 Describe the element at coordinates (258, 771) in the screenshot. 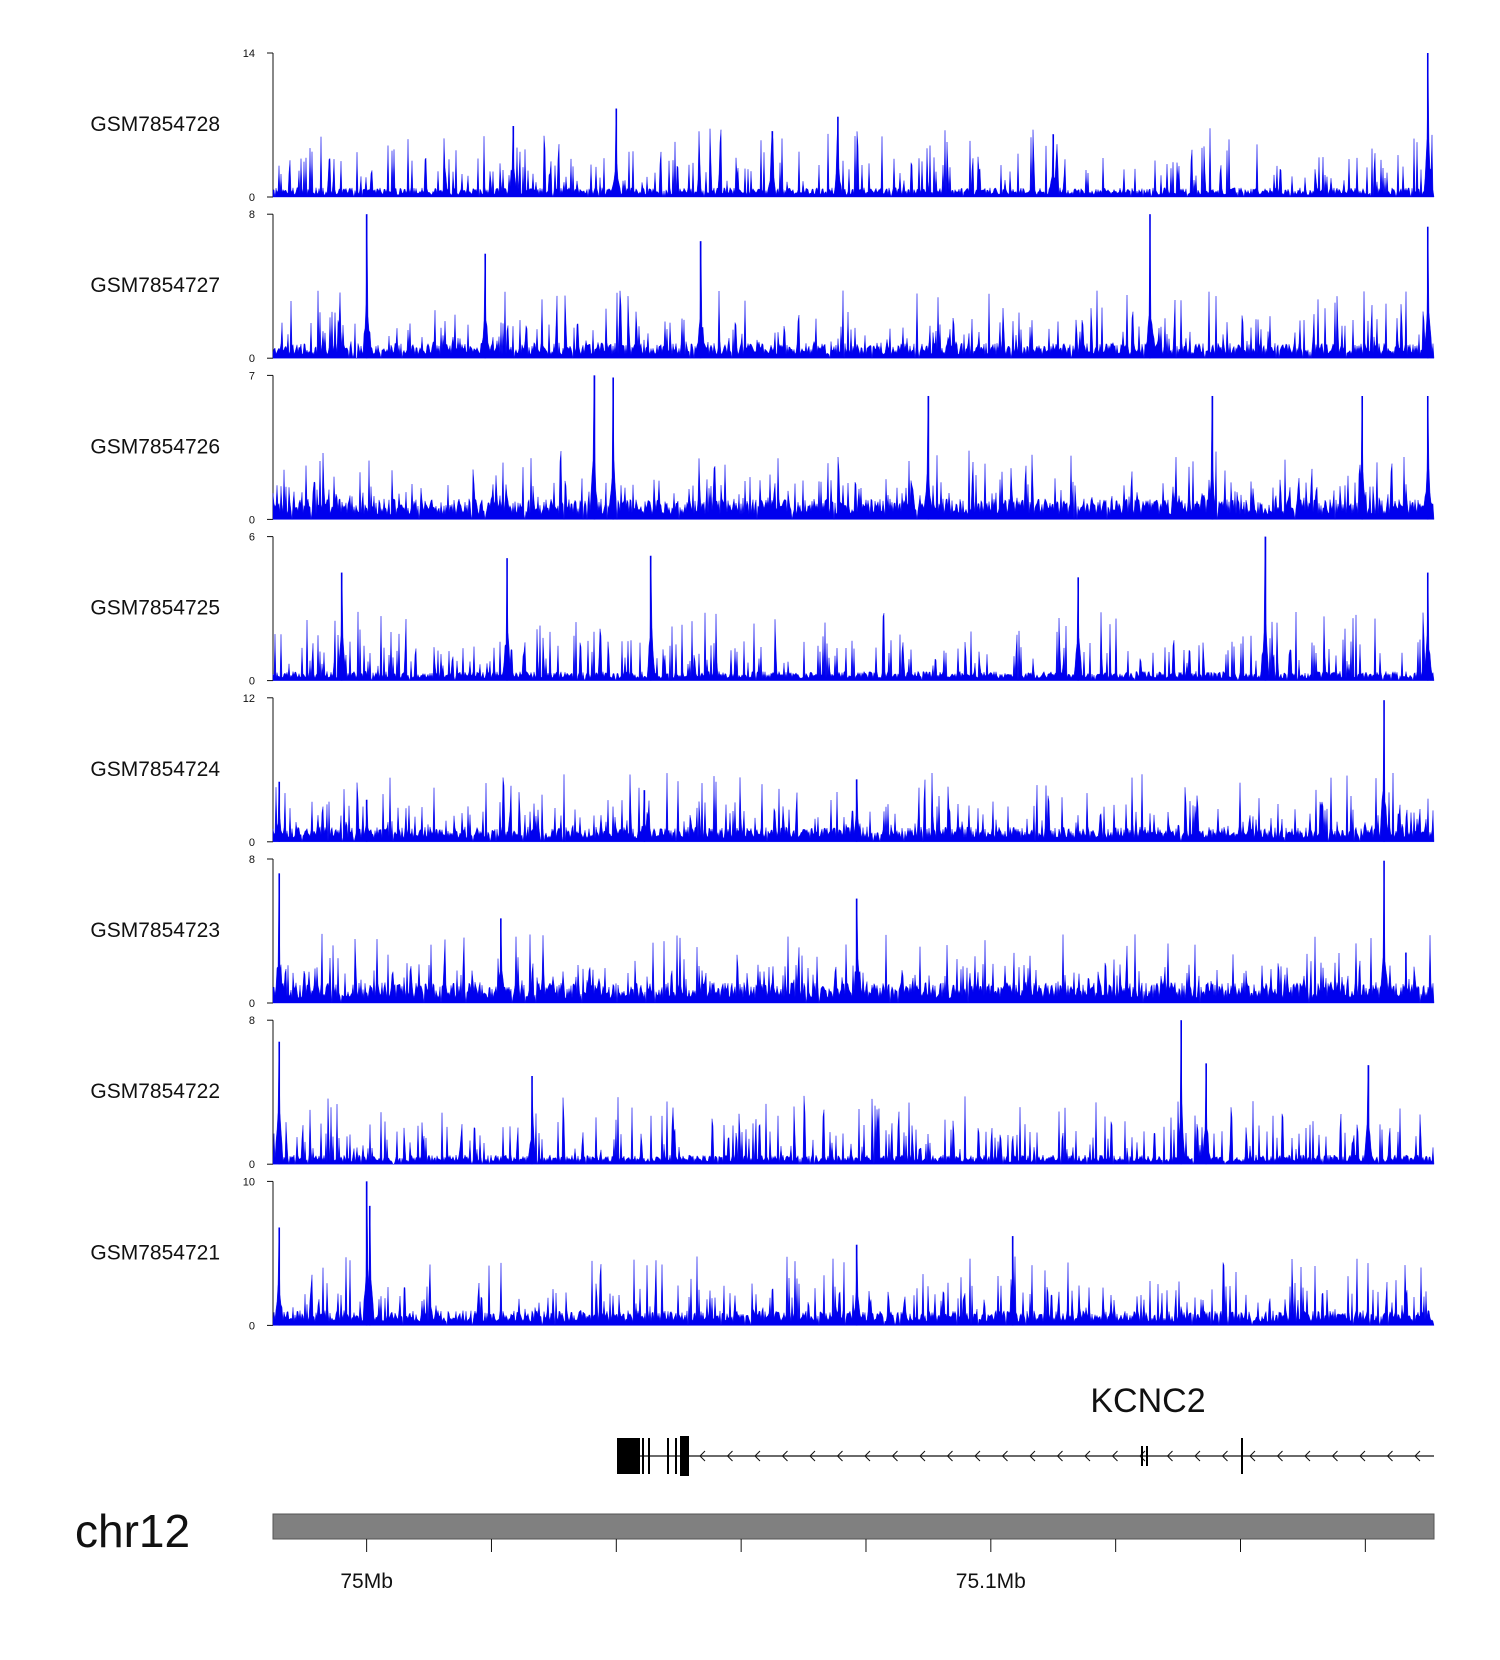

I see `y-axis: 12 0` at that location.